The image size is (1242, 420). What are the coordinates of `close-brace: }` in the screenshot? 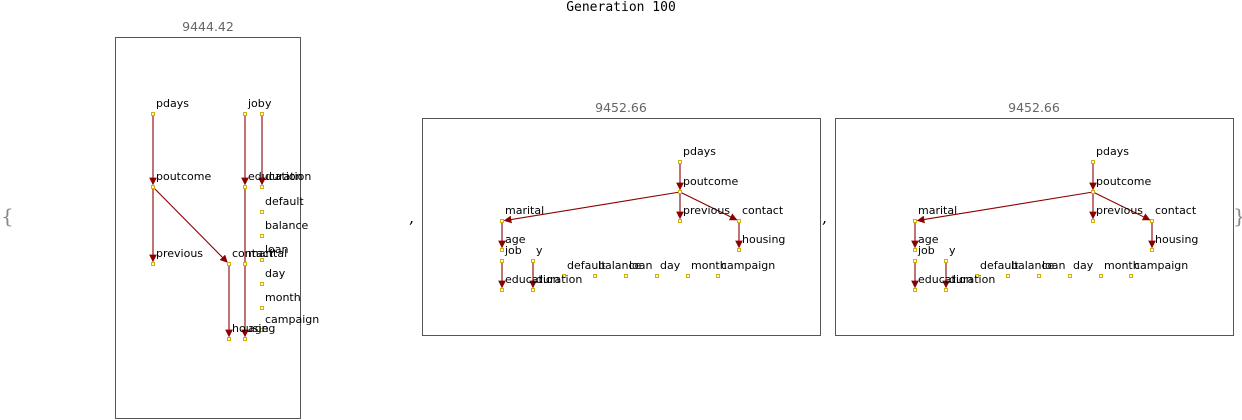 It's located at (1237, 216).